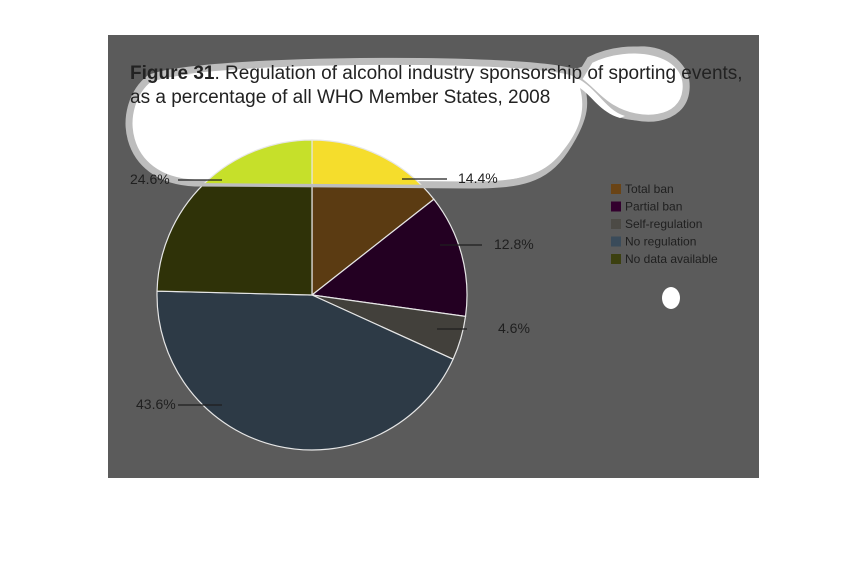 The height and width of the screenshot is (572, 866). I want to click on legend-label-self-regulation: Self-regulation, so click(663, 224).